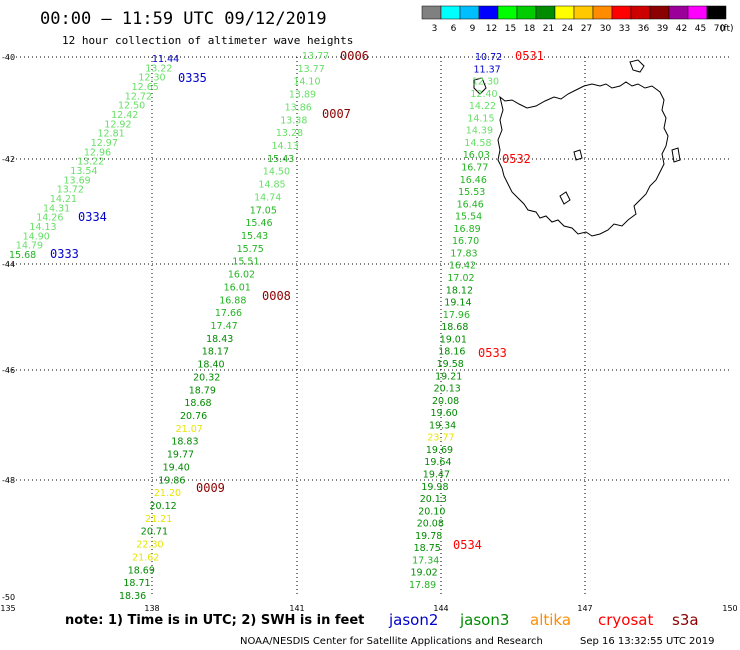 The image size is (740, 650). Describe the element at coordinates (484, 620) in the screenshot. I see `legend-jason3: jason3` at that location.